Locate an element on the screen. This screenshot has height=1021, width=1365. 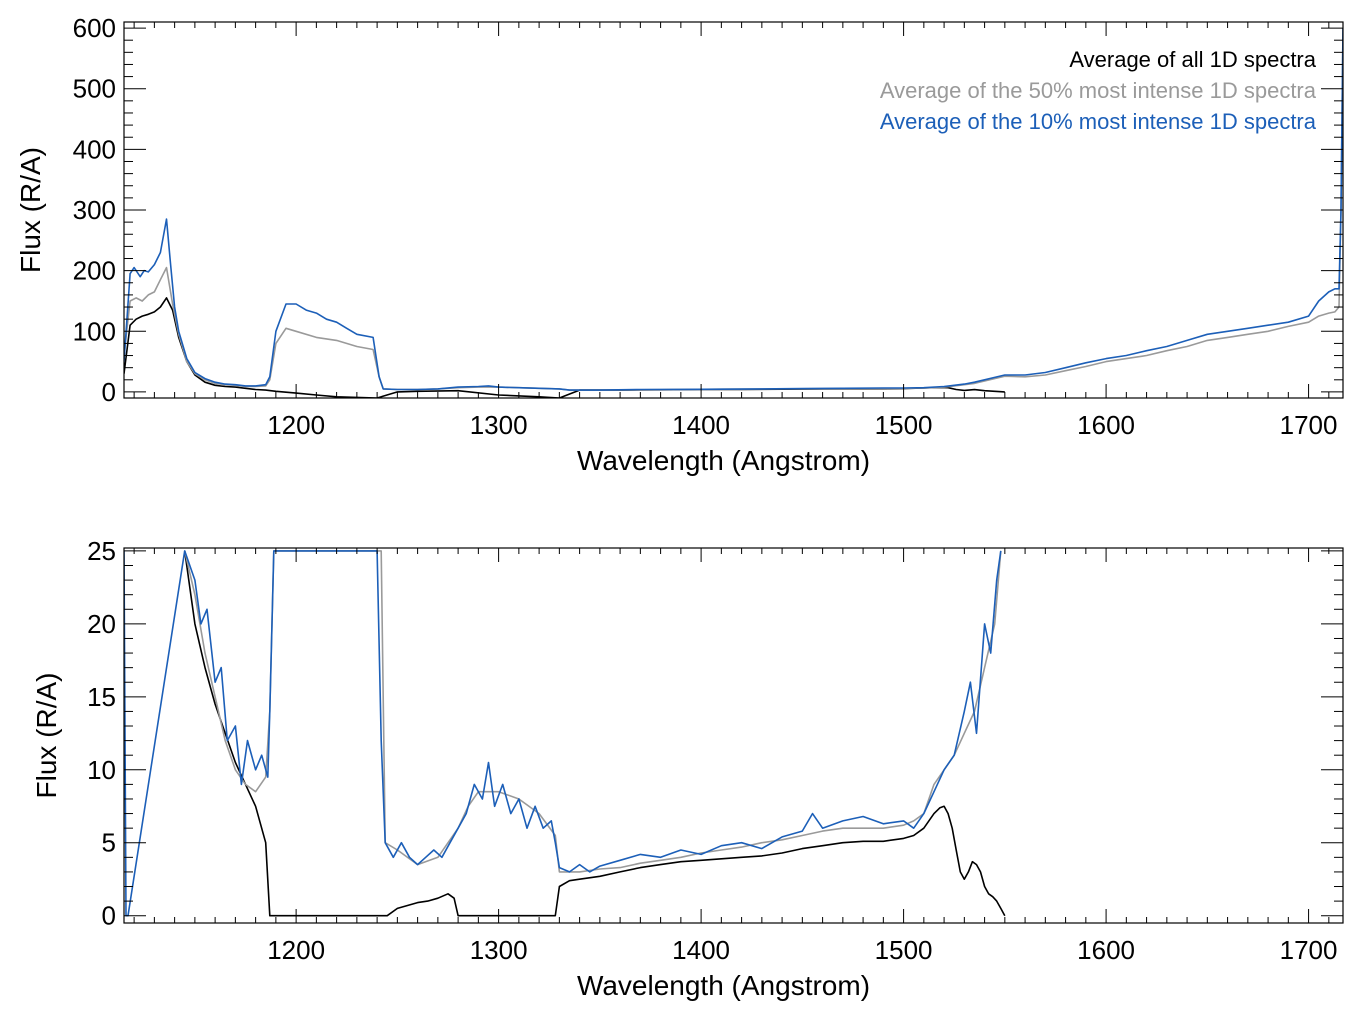
y-tick-label: 500 is located at coordinates (94, 89).